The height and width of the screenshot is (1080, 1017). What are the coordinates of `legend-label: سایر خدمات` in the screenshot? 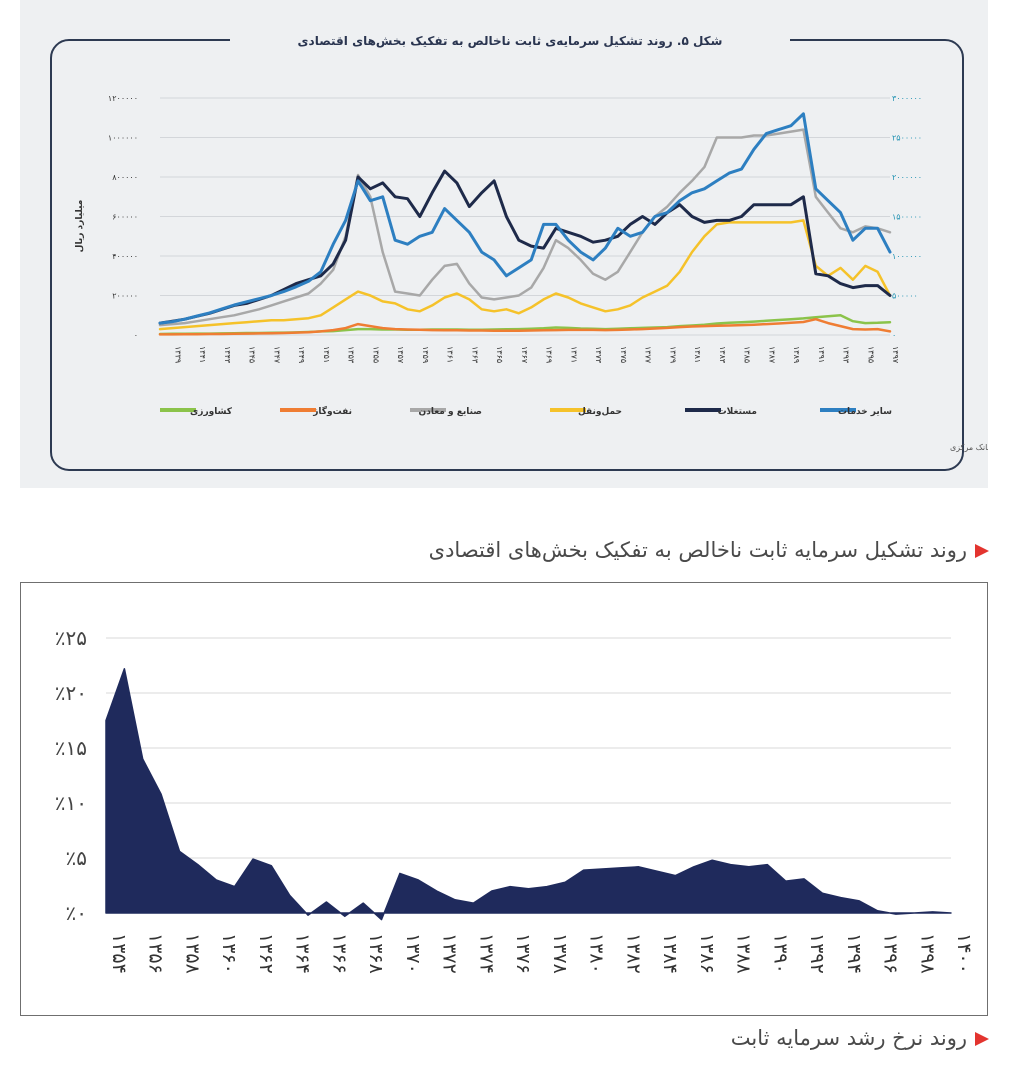 It's located at (865, 412).